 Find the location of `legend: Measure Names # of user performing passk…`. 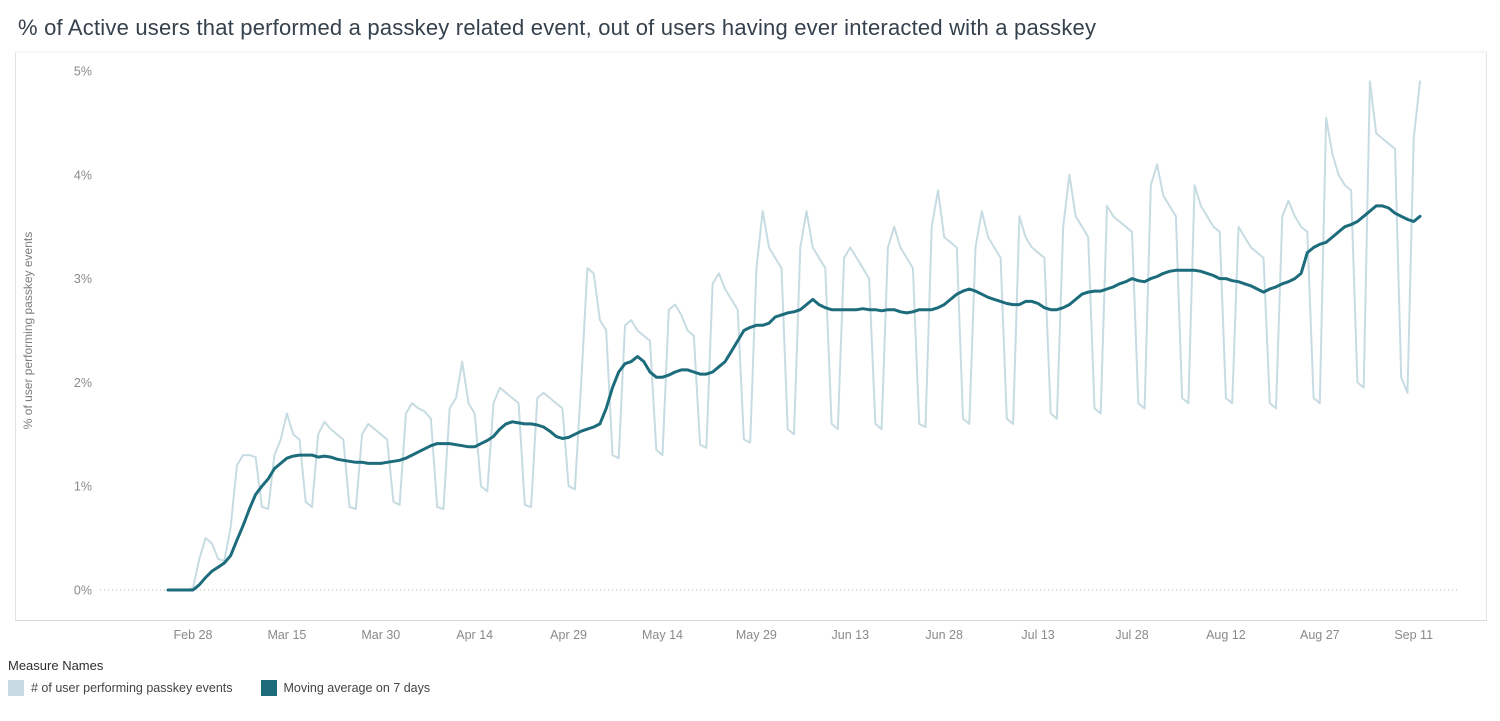

legend: Measure Names # of user performing passk… is located at coordinates (750, 685).